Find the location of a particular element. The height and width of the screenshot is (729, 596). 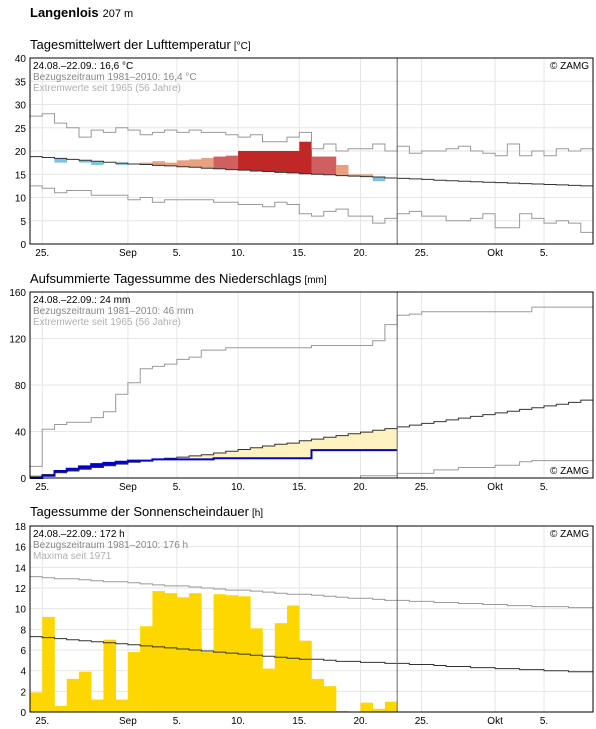

temp-y-tick-label: 40 is located at coordinates (21, 59).